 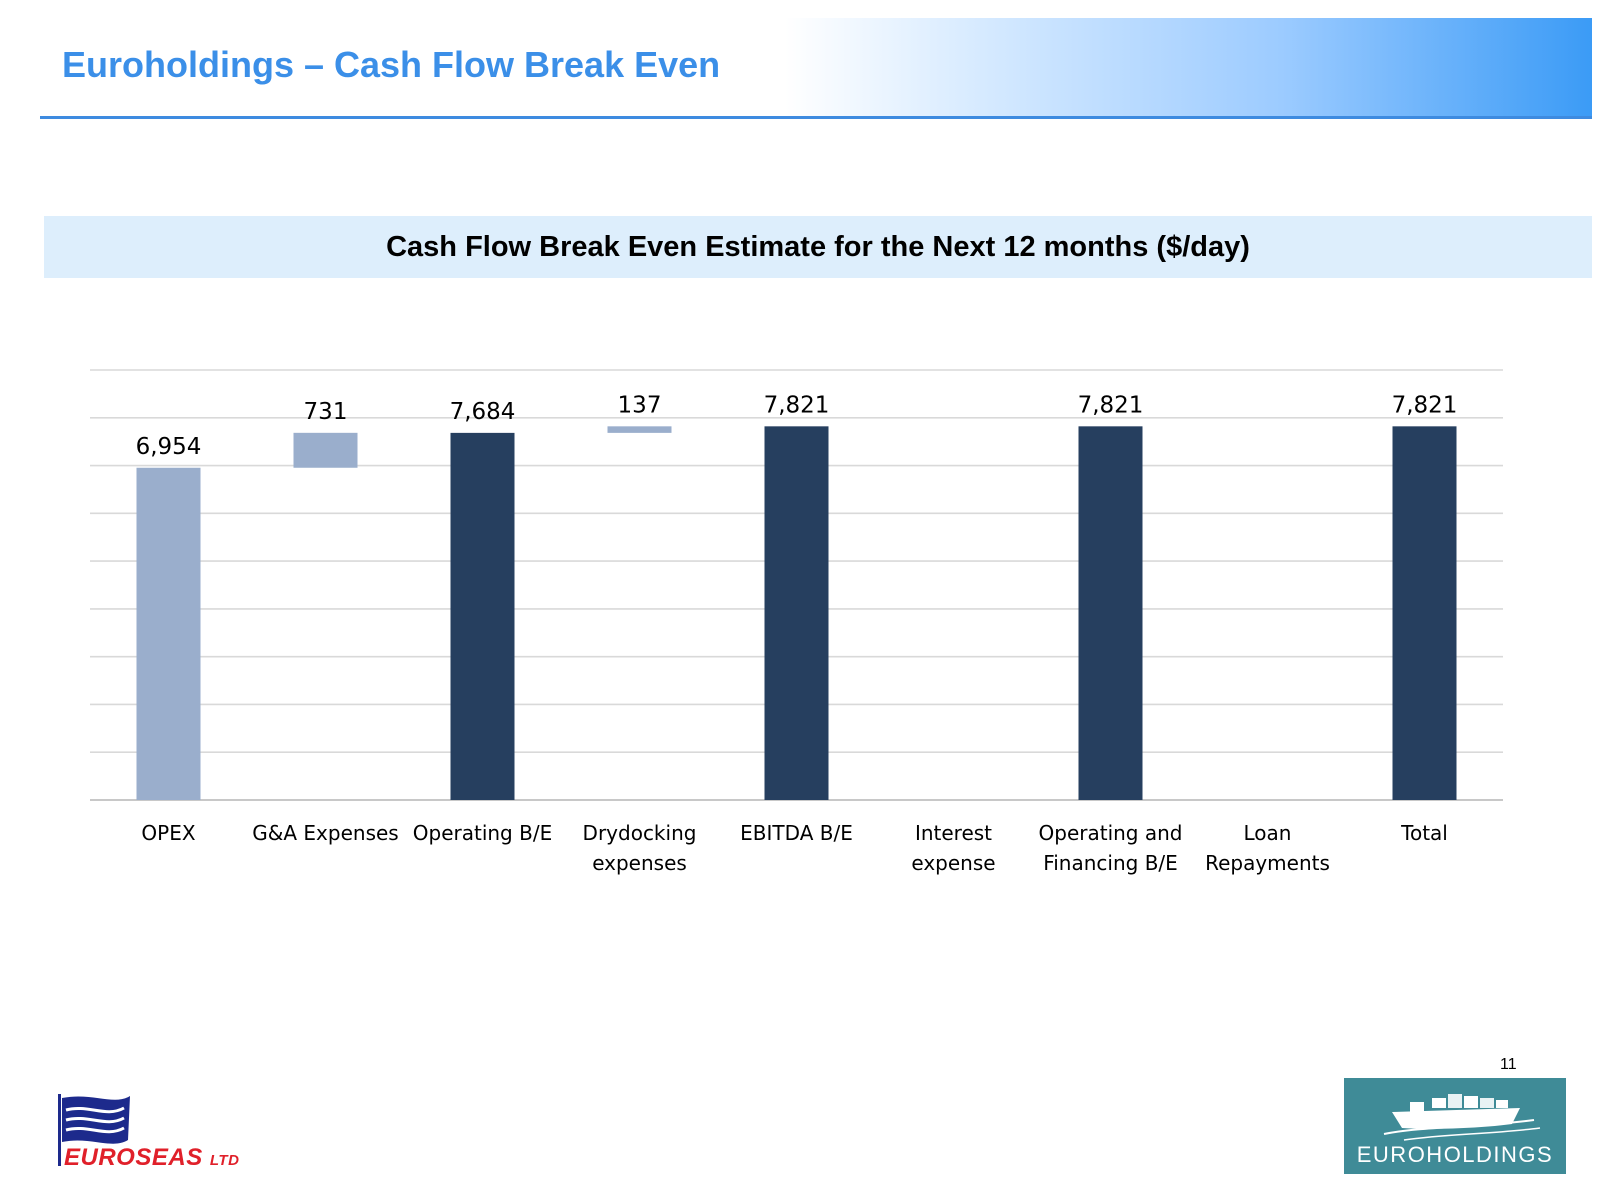 What do you see at coordinates (1268, 833) in the screenshot?
I see `x-tick-label: Loan` at bounding box center [1268, 833].